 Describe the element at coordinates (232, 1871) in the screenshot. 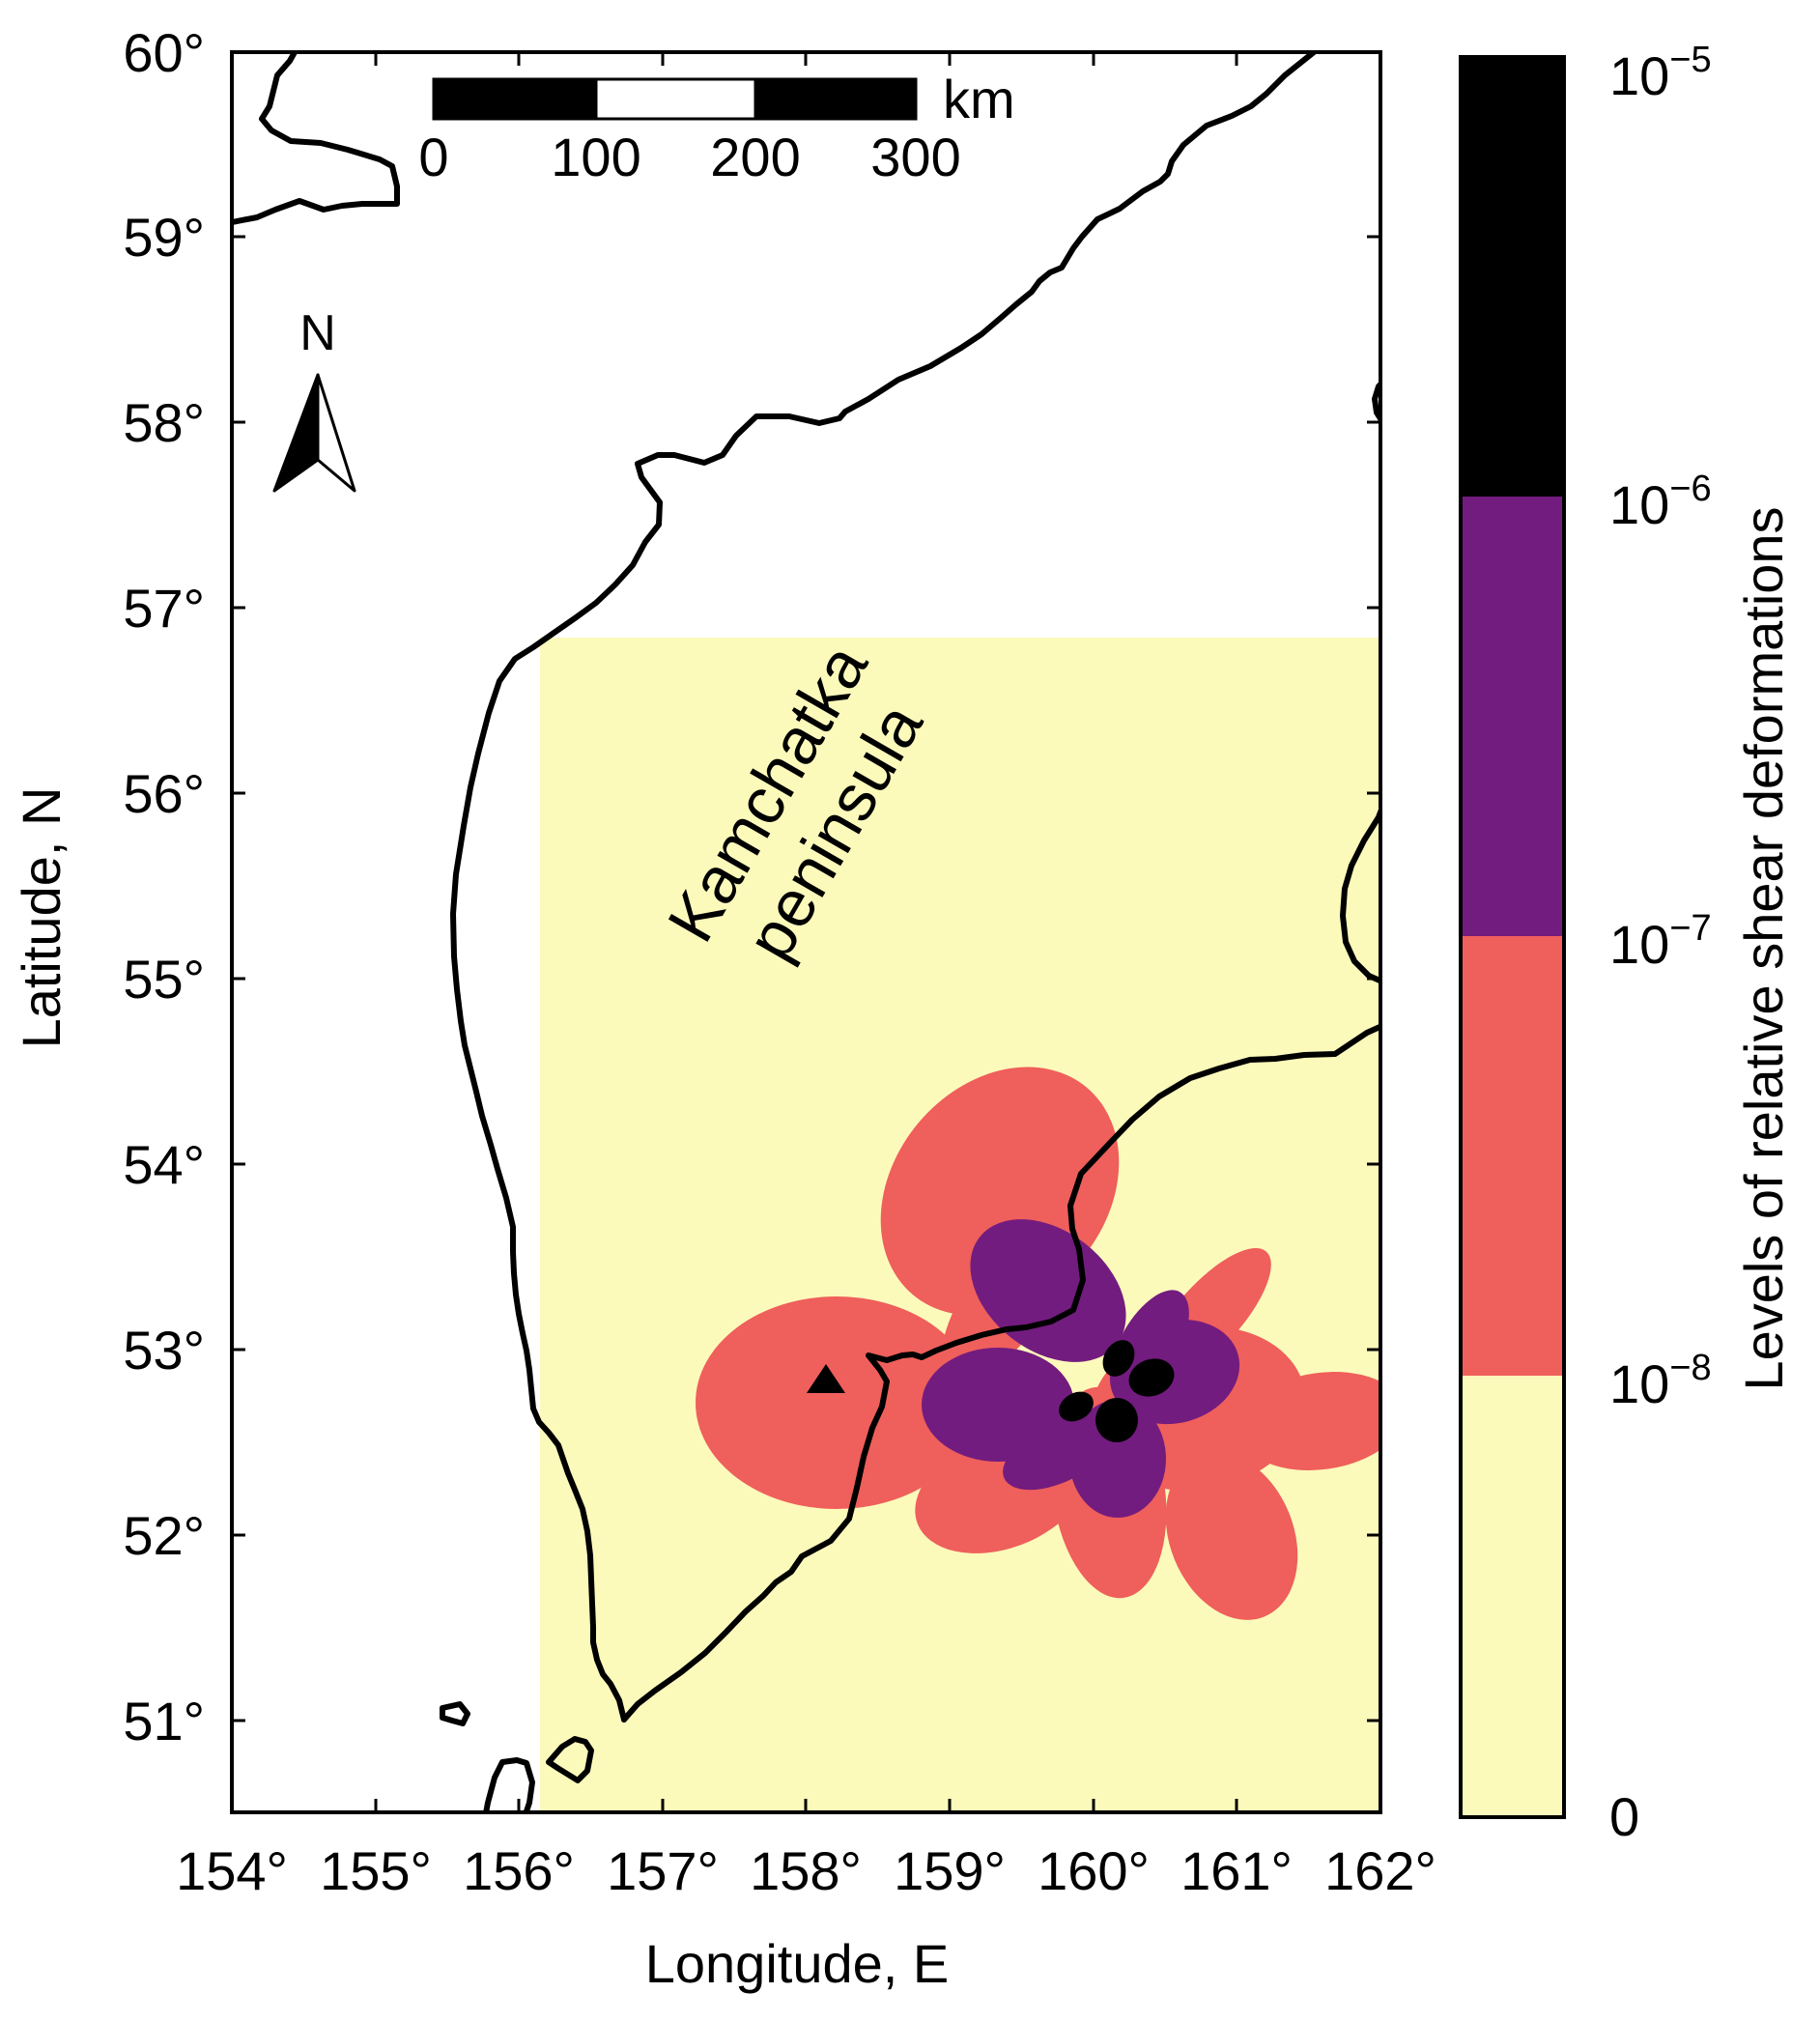

I see `x-tick-154: 154°` at that location.